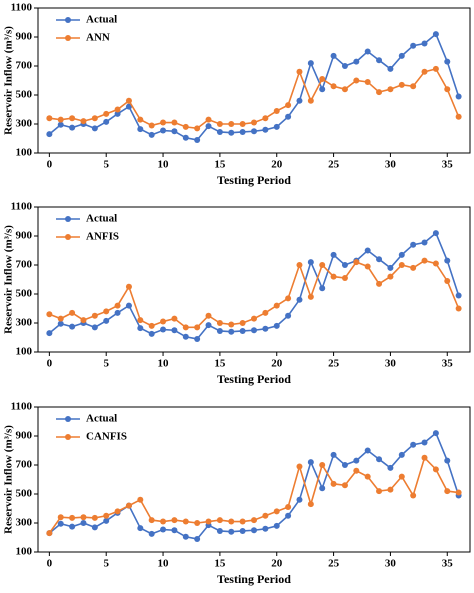 The width and height of the screenshot is (474, 593). I want to click on x-tick-label: 10, so click(164, 364).